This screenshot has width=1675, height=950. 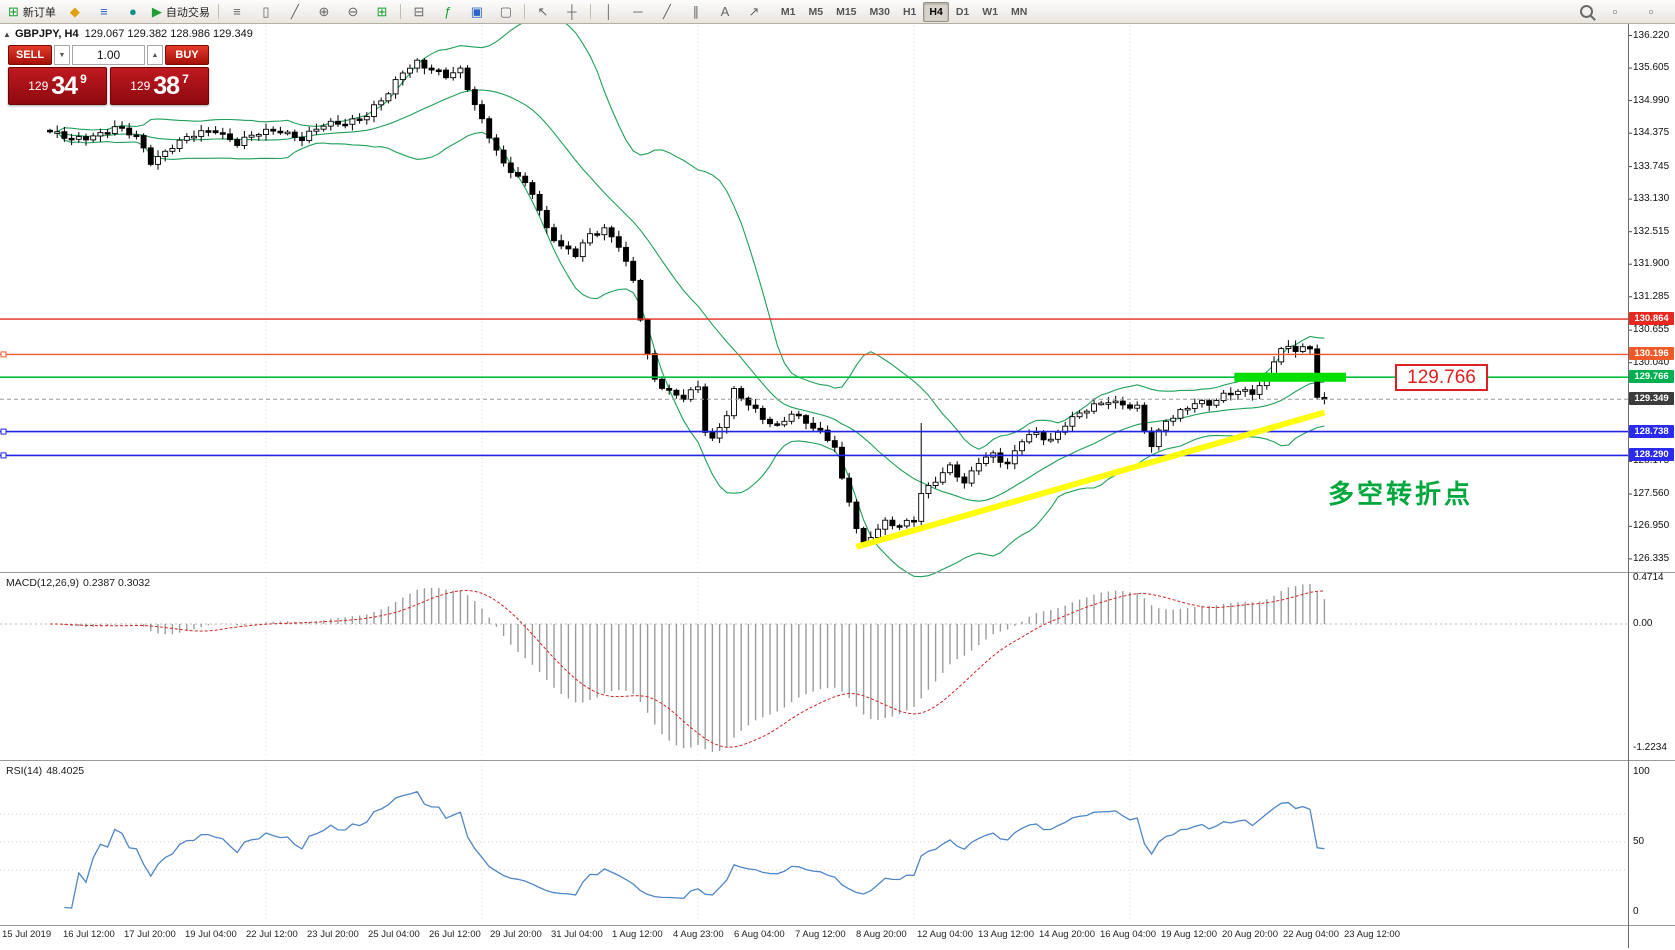 I want to click on toolbar-separator, so click(x=590, y=11).